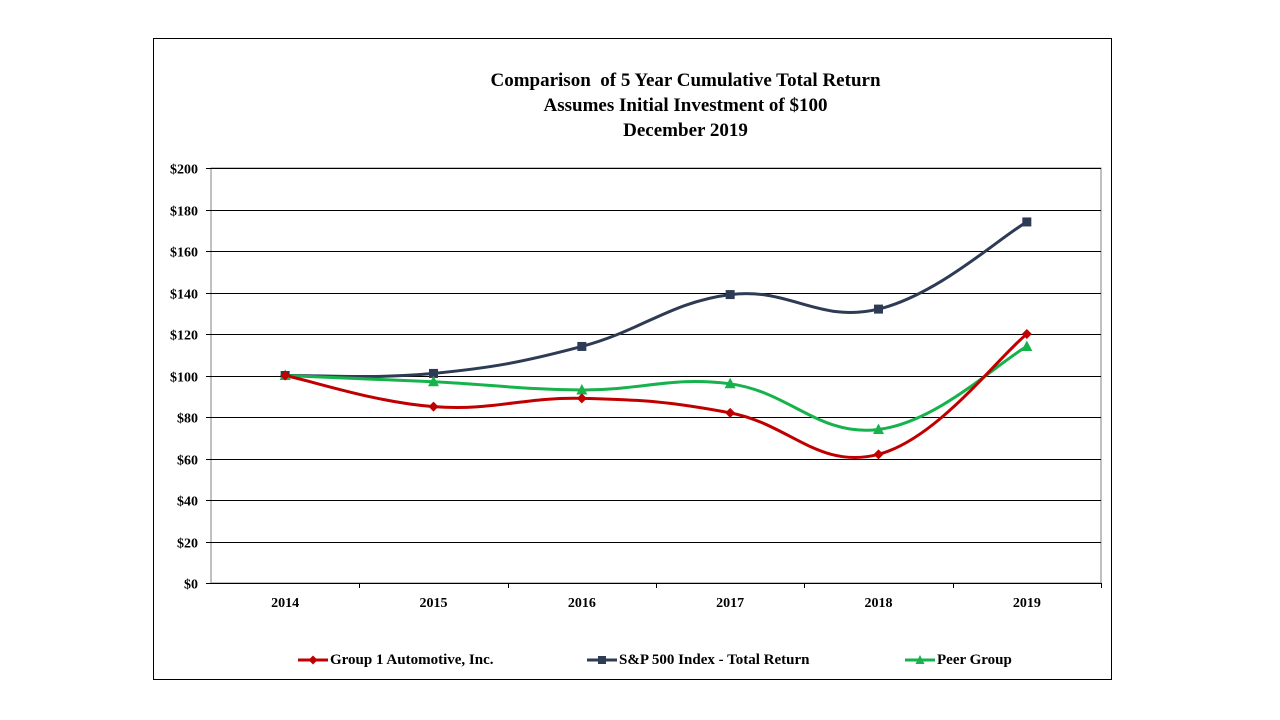 This screenshot has height=720, width=1280. I want to click on legend-item-peer: Peer Group, so click(958, 660).